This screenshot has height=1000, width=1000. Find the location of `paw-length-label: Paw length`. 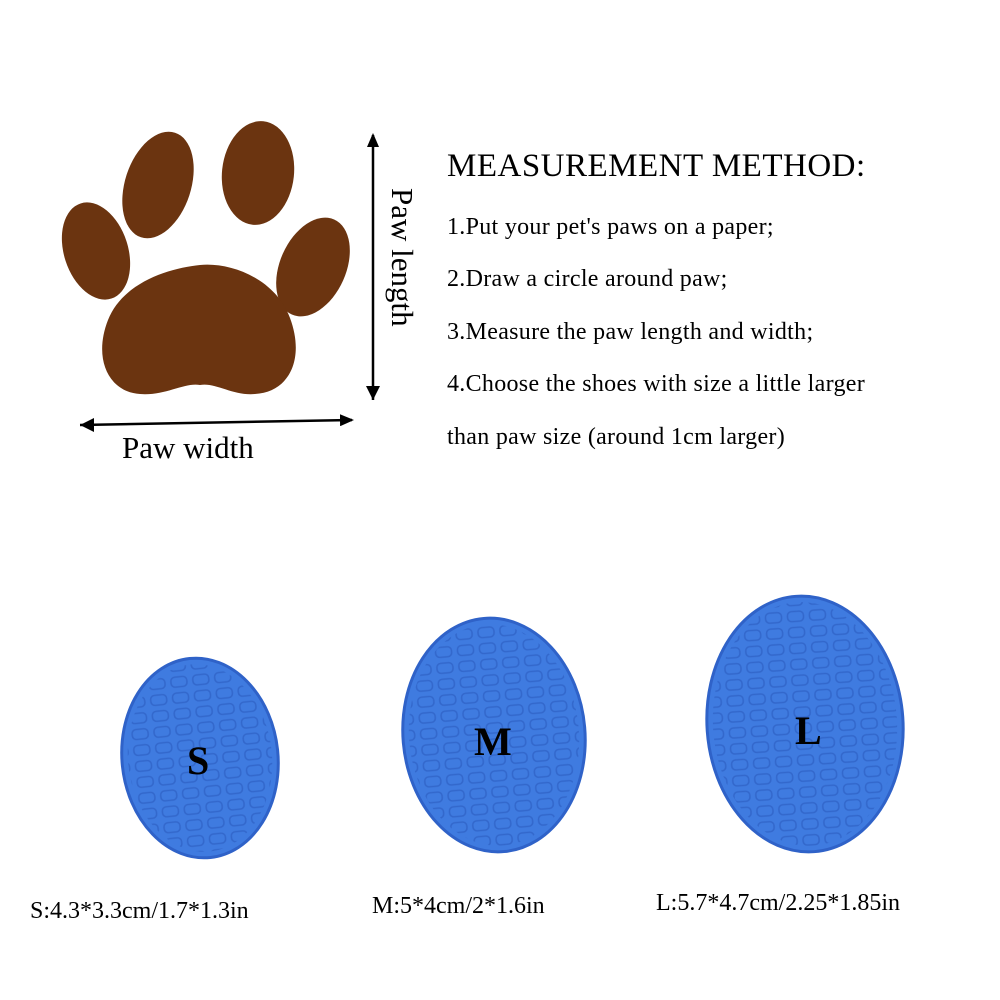

paw-length-label: Paw length is located at coordinates (402, 257).